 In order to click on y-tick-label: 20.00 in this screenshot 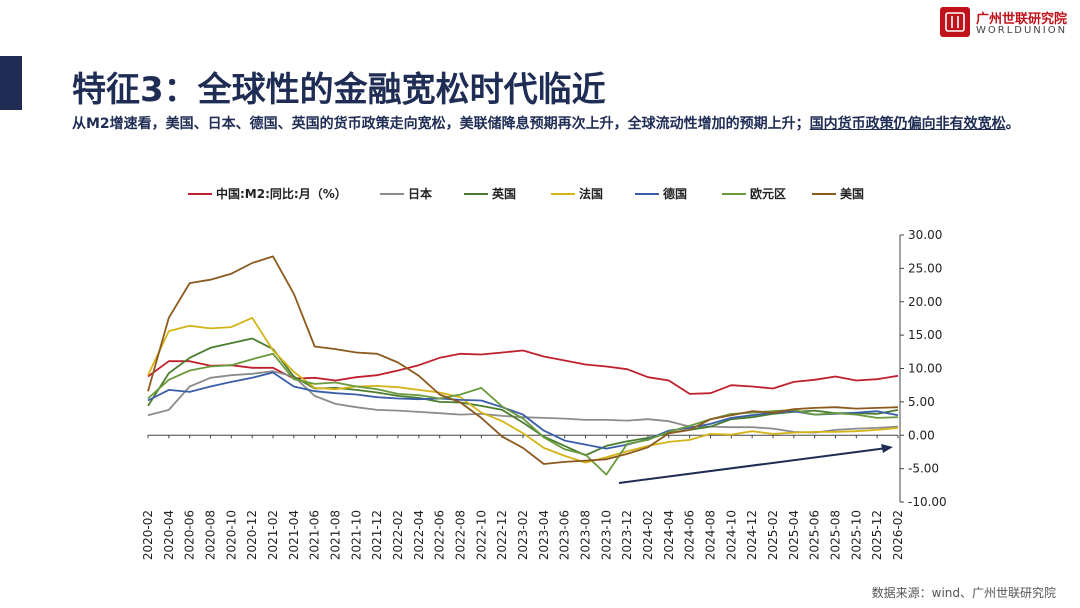, I will do `click(925, 302)`.